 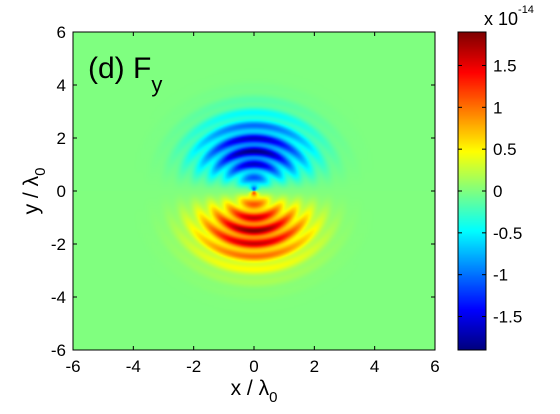 I want to click on y-tick-label: 2, so click(x=61, y=138).